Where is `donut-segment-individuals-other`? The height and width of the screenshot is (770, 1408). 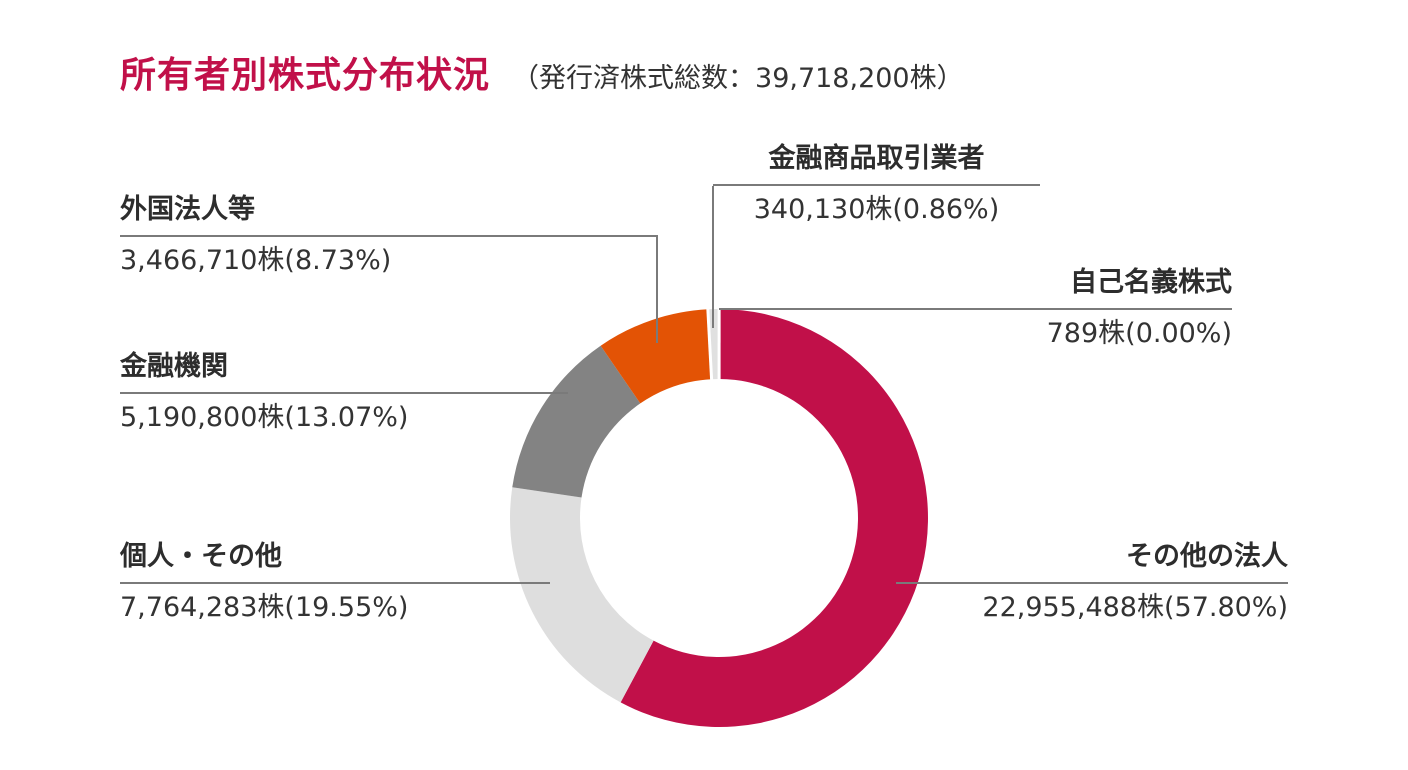
donut-segment-individuals-other is located at coordinates (582, 595).